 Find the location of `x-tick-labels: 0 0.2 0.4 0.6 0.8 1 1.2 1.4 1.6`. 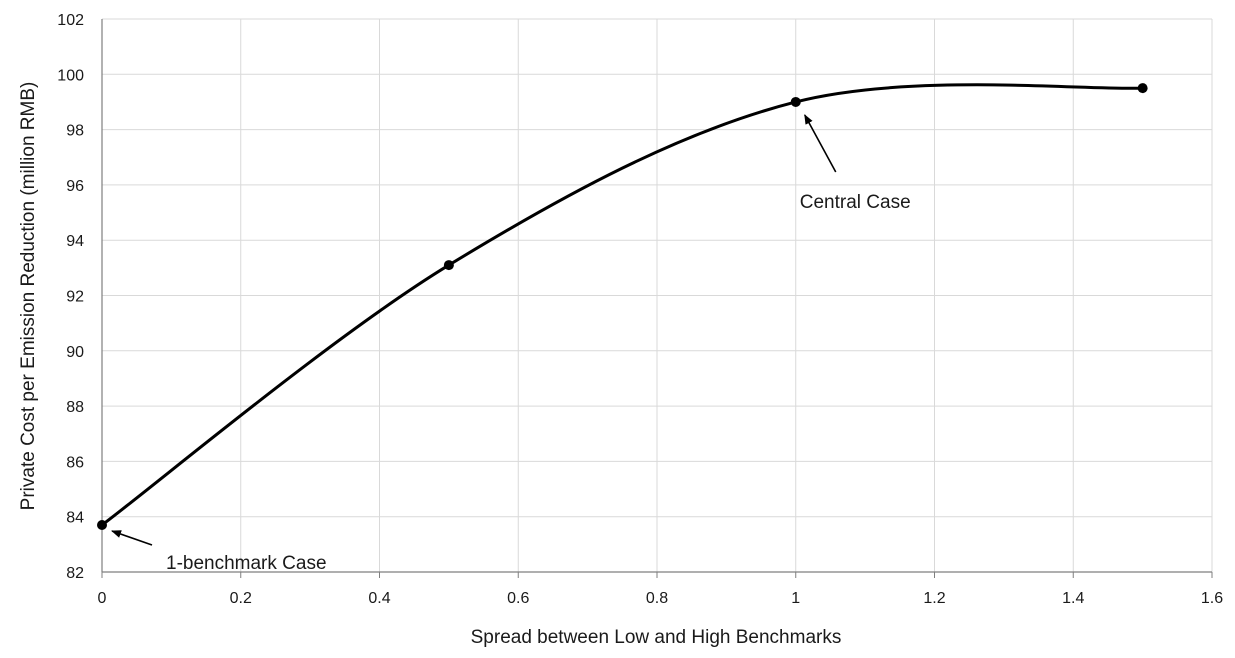

x-tick-labels: 0 0.2 0.4 0.6 0.8 1 1.2 1.4 1.6 is located at coordinates (661, 598).